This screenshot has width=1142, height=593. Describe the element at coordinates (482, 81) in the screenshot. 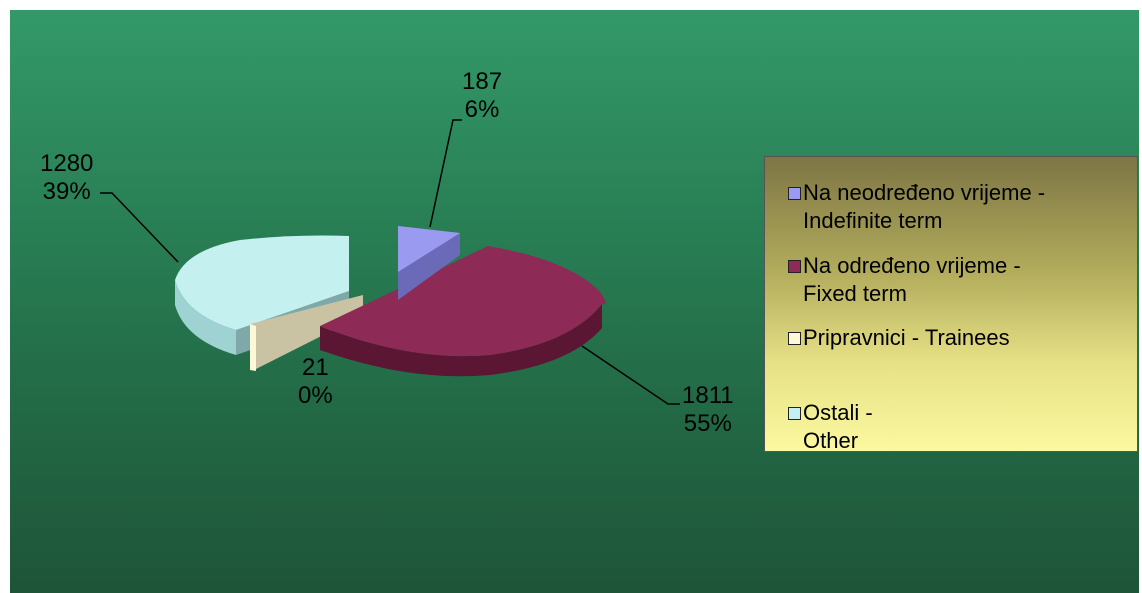

I see `data-label-value: 187` at that location.